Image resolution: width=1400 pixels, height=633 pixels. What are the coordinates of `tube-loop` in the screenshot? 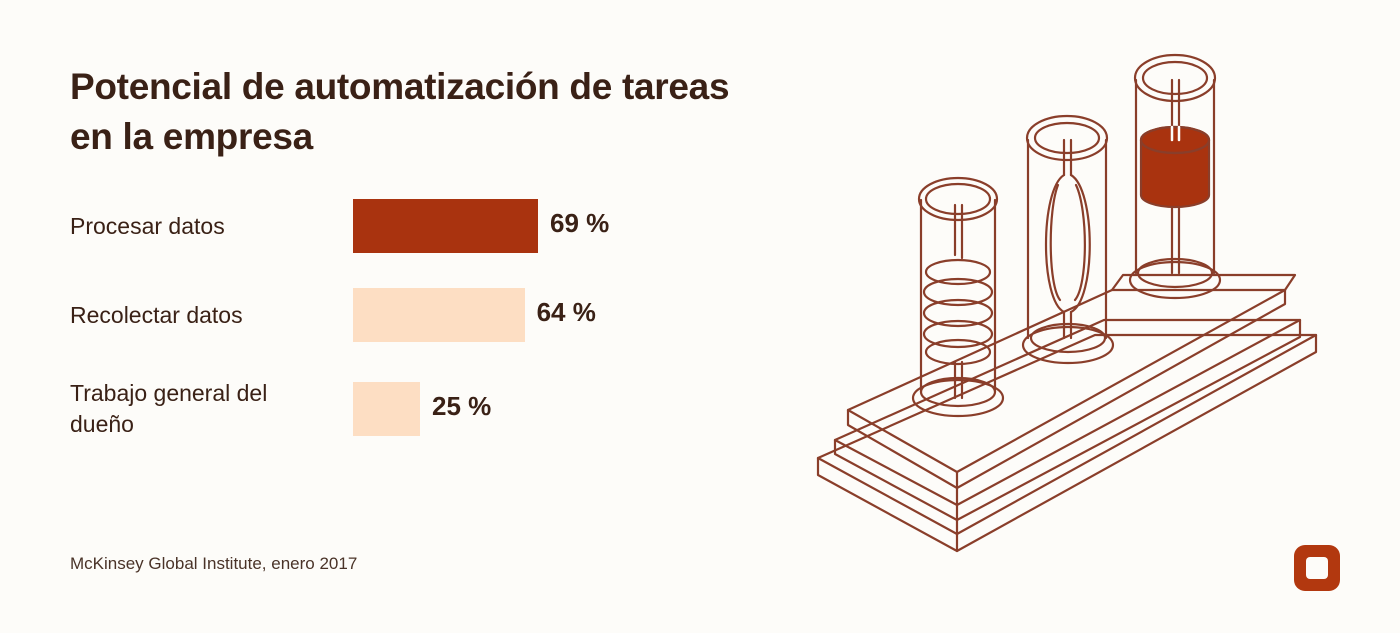 It's located at (1068, 239).